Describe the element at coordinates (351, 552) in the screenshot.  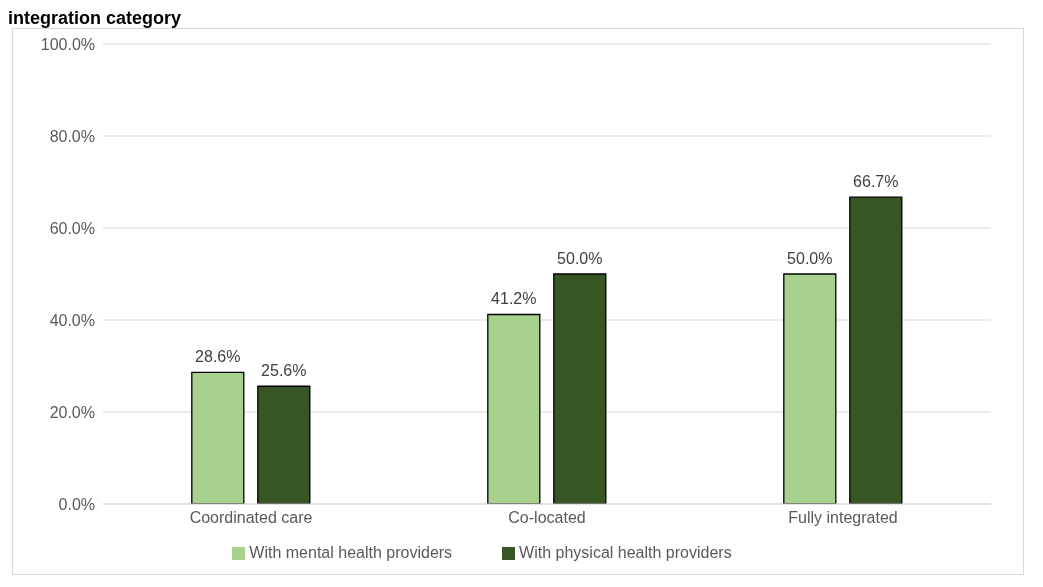
I see `legend-label: With mental health providers` at that location.